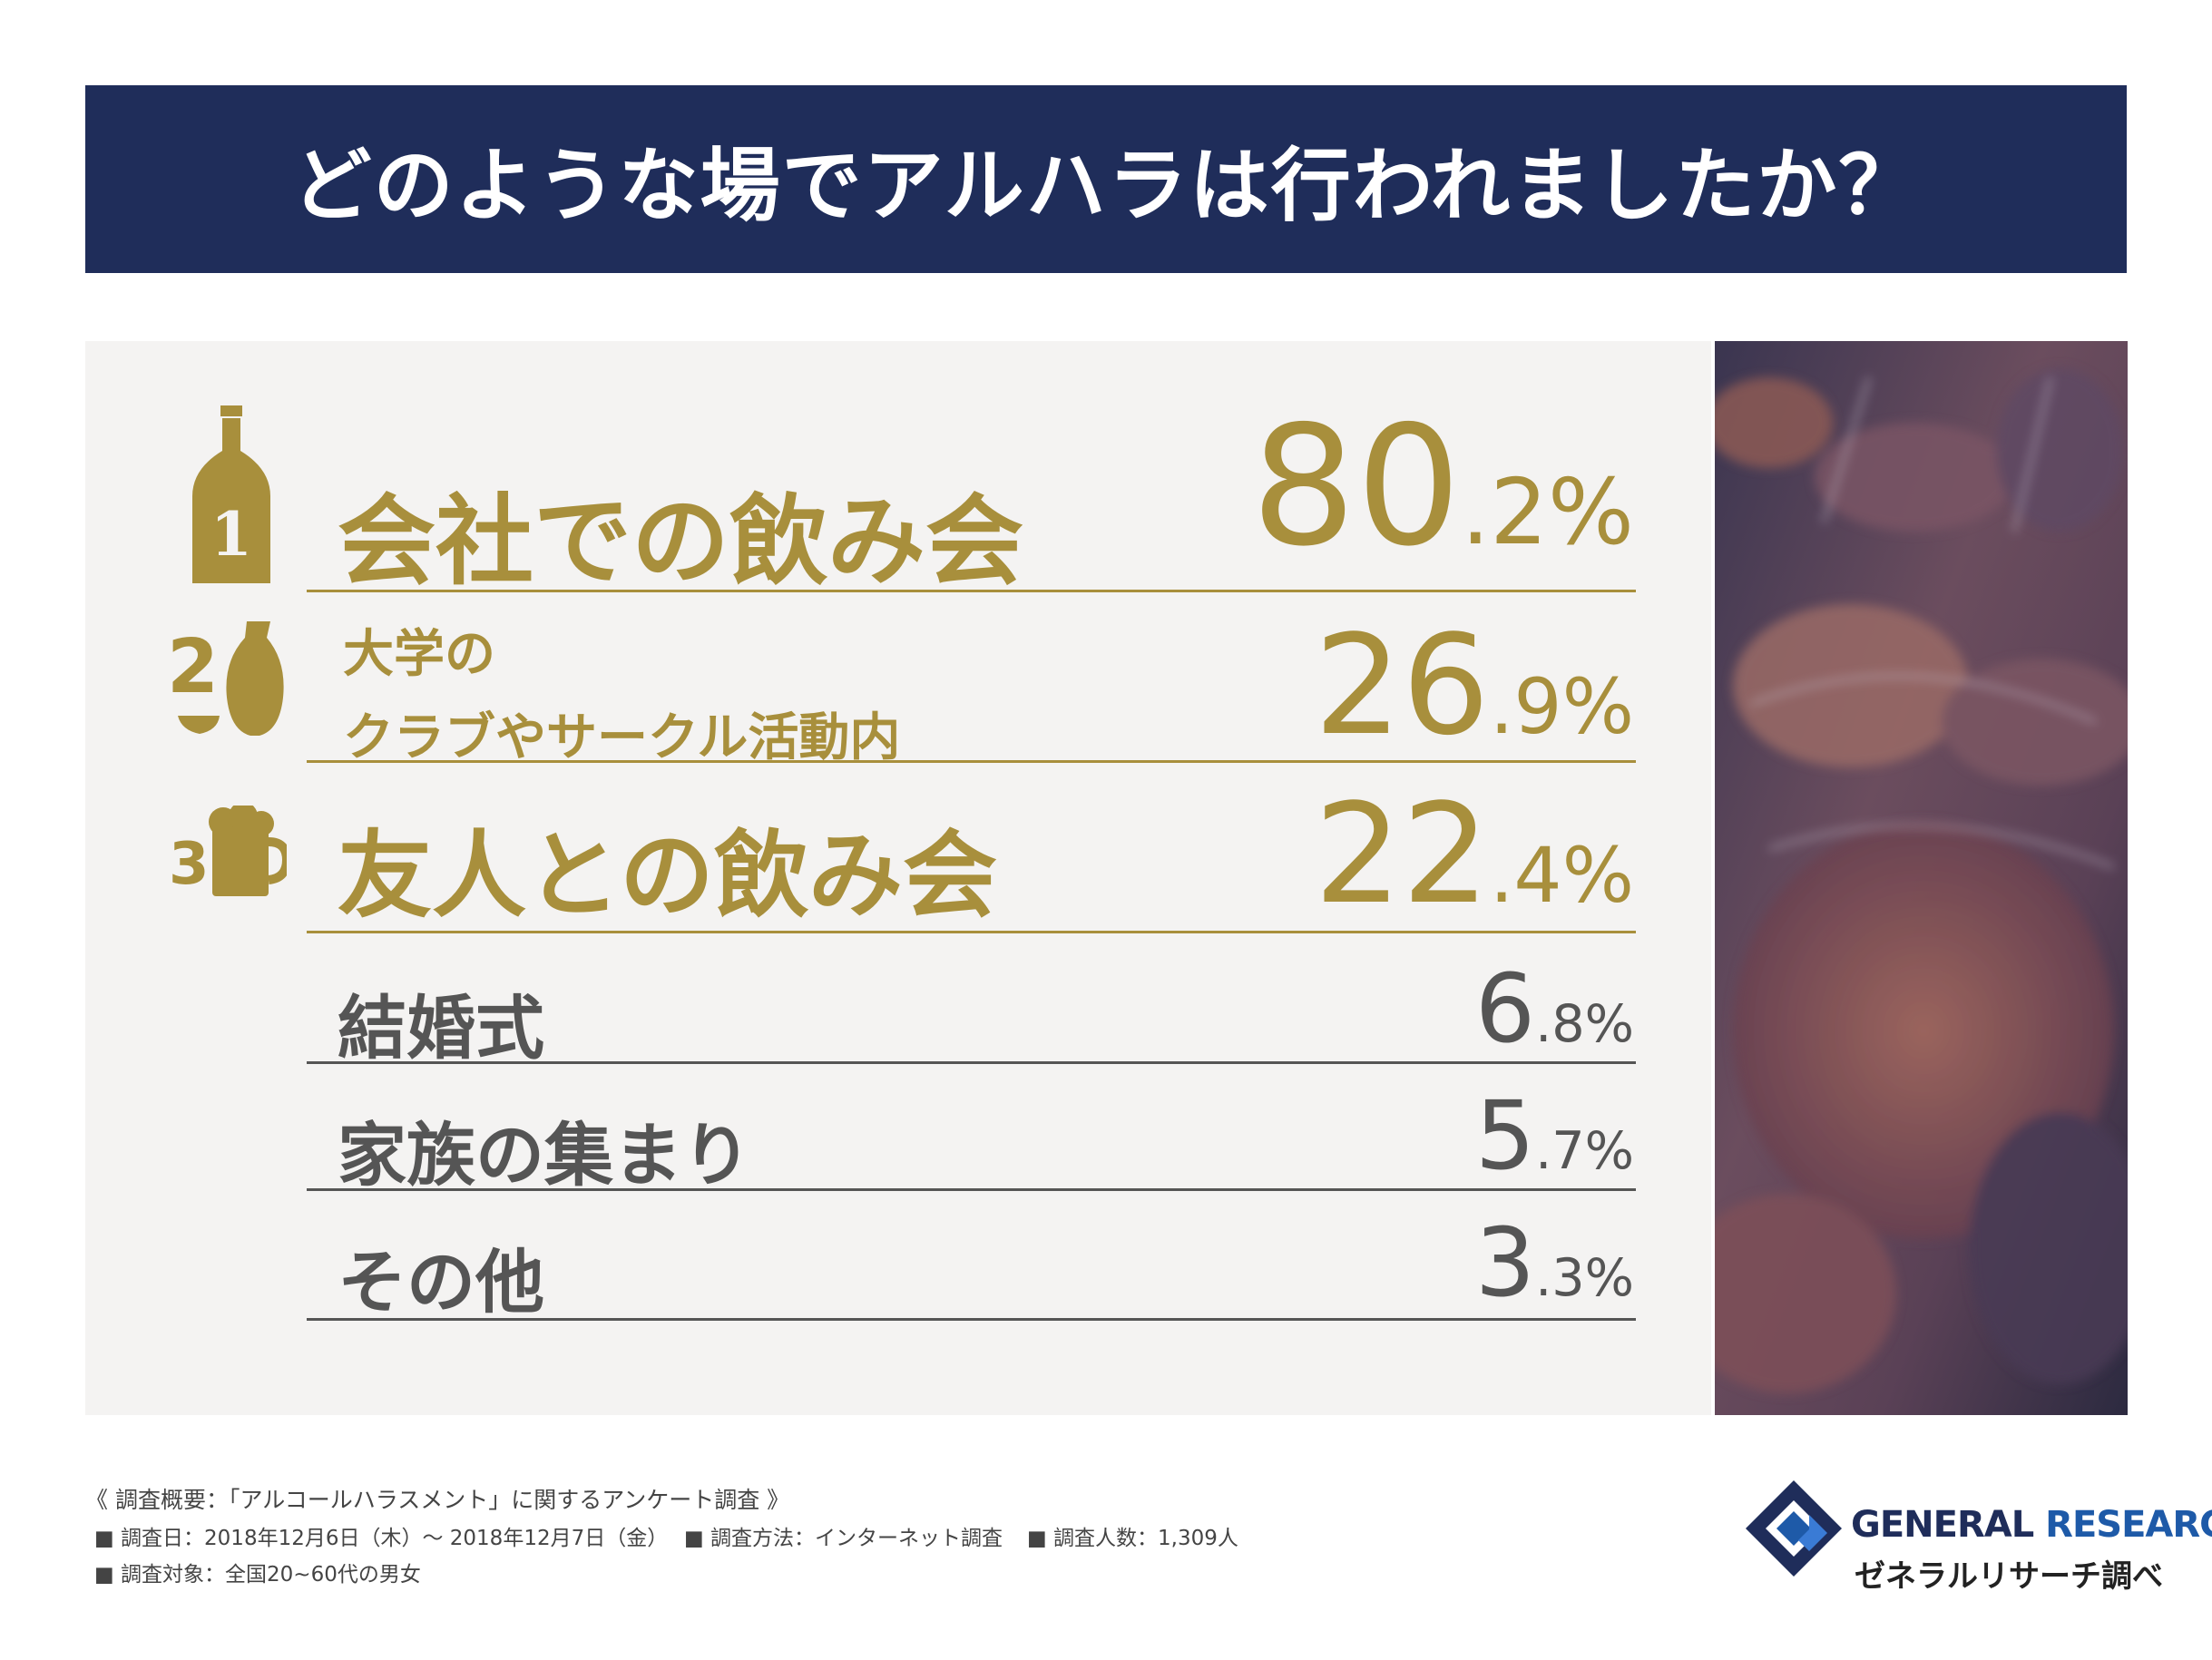  What do you see at coordinates (231, 678) in the screenshot?
I see `sake-flask-icon` at bounding box center [231, 678].